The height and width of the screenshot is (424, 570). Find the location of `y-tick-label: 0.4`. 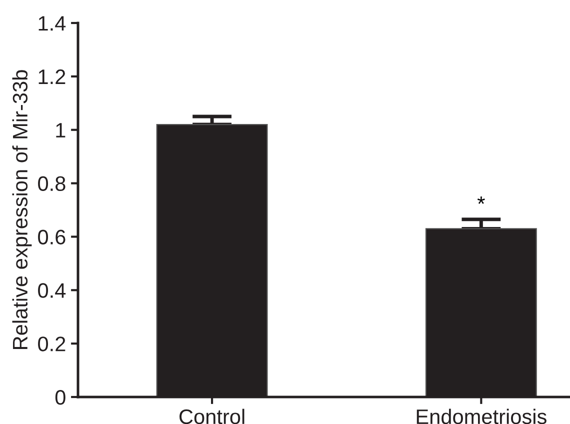

y-tick-label: 0.4 is located at coordinates (52, 290).